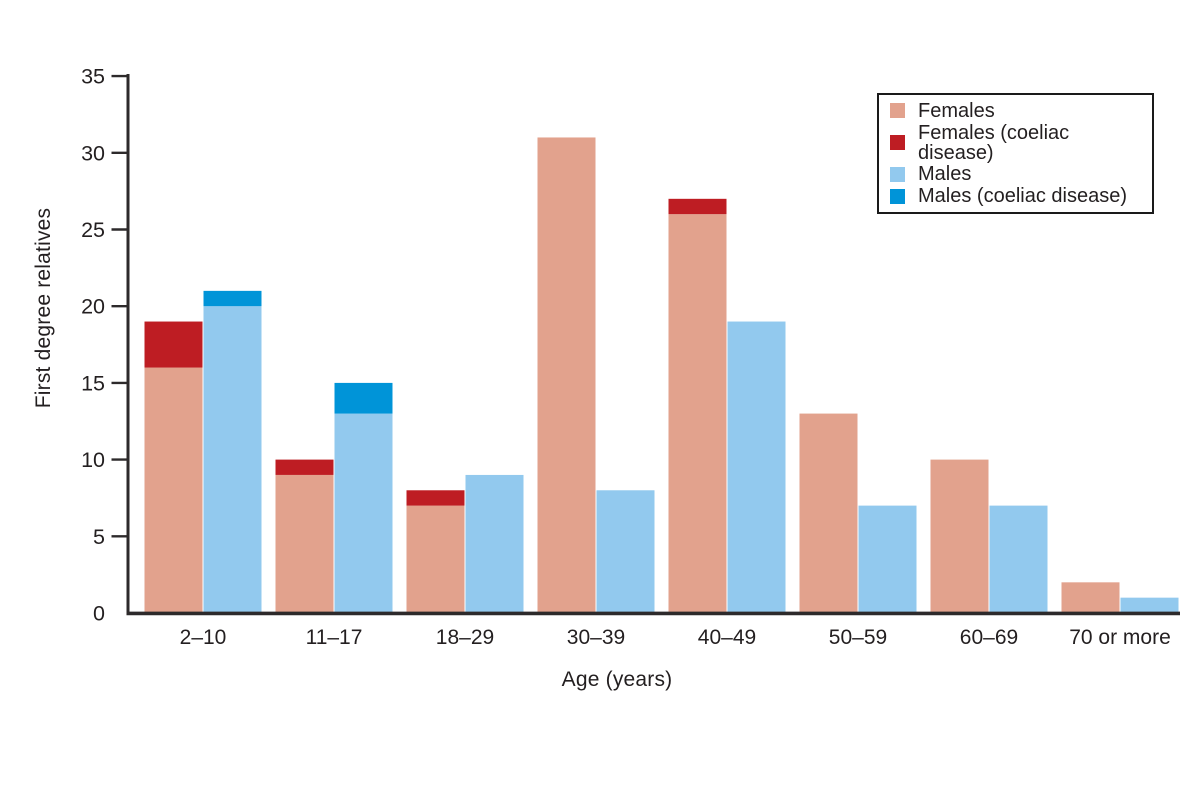  I want to click on x-tick-label: 60–69, so click(989, 637).